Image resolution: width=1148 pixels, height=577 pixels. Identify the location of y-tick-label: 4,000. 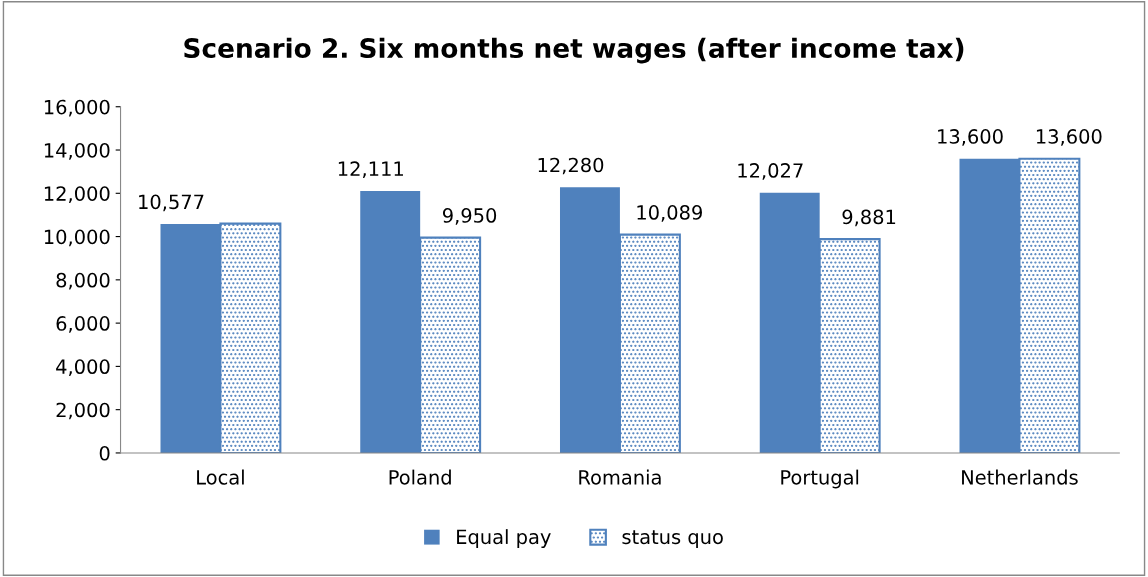
(83, 368).